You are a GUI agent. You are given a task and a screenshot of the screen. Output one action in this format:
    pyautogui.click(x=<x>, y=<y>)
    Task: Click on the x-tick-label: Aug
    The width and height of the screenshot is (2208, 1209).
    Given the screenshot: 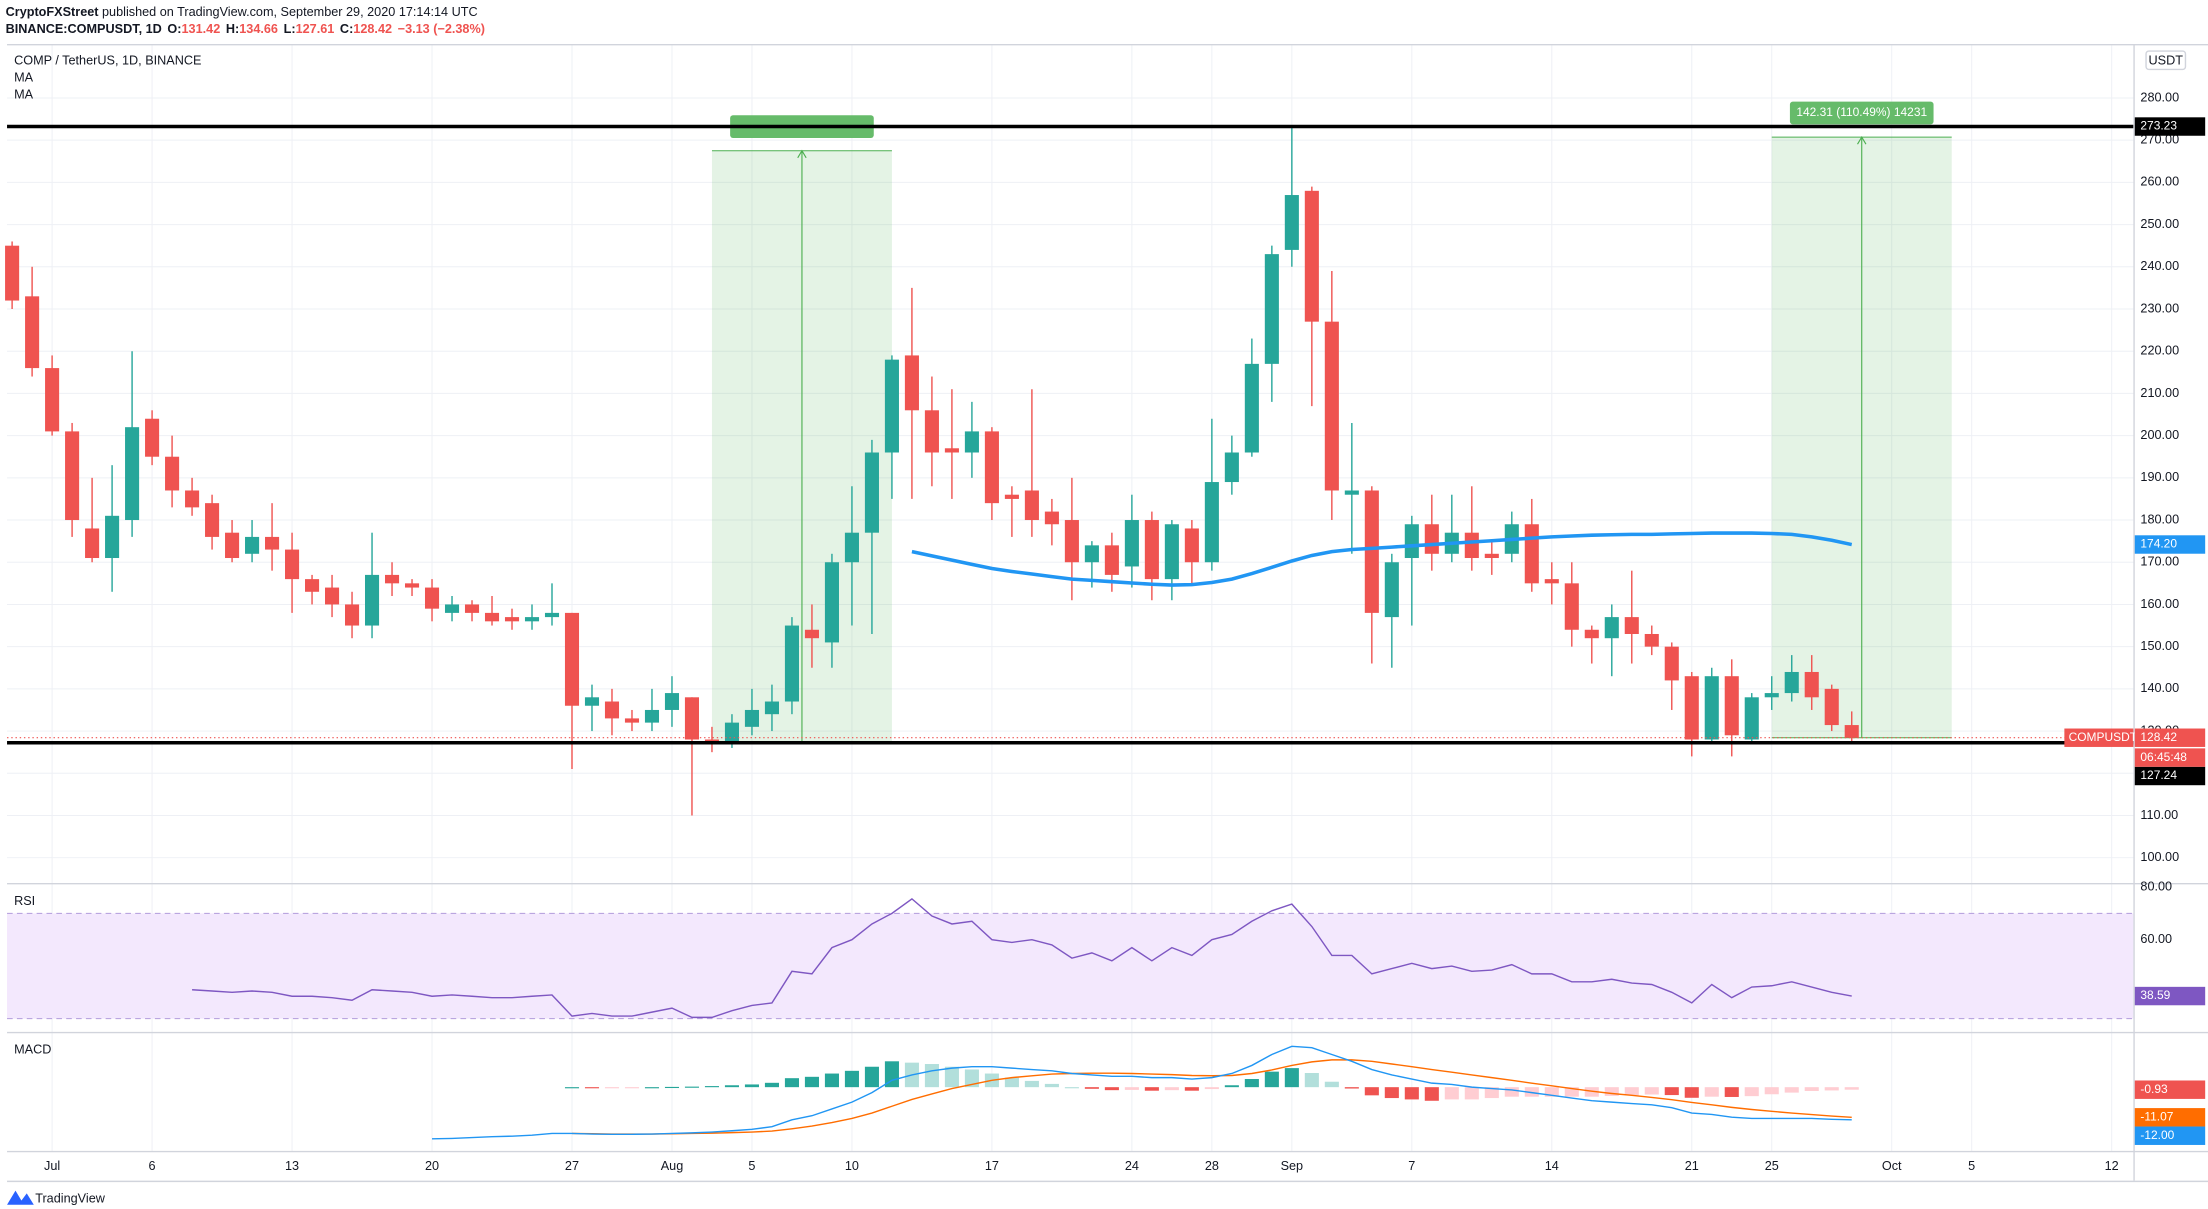 What is the action you would take?
    pyautogui.click(x=672, y=1165)
    